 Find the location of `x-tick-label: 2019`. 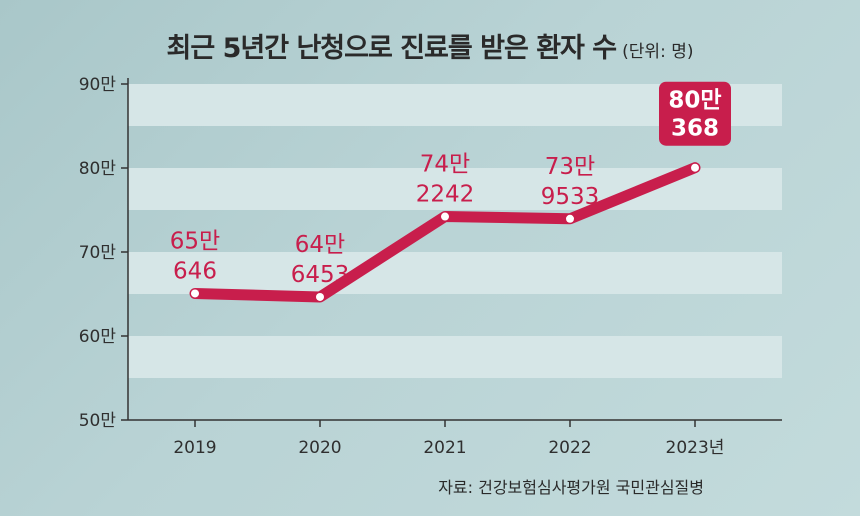

x-tick-label: 2019 is located at coordinates (194, 448).